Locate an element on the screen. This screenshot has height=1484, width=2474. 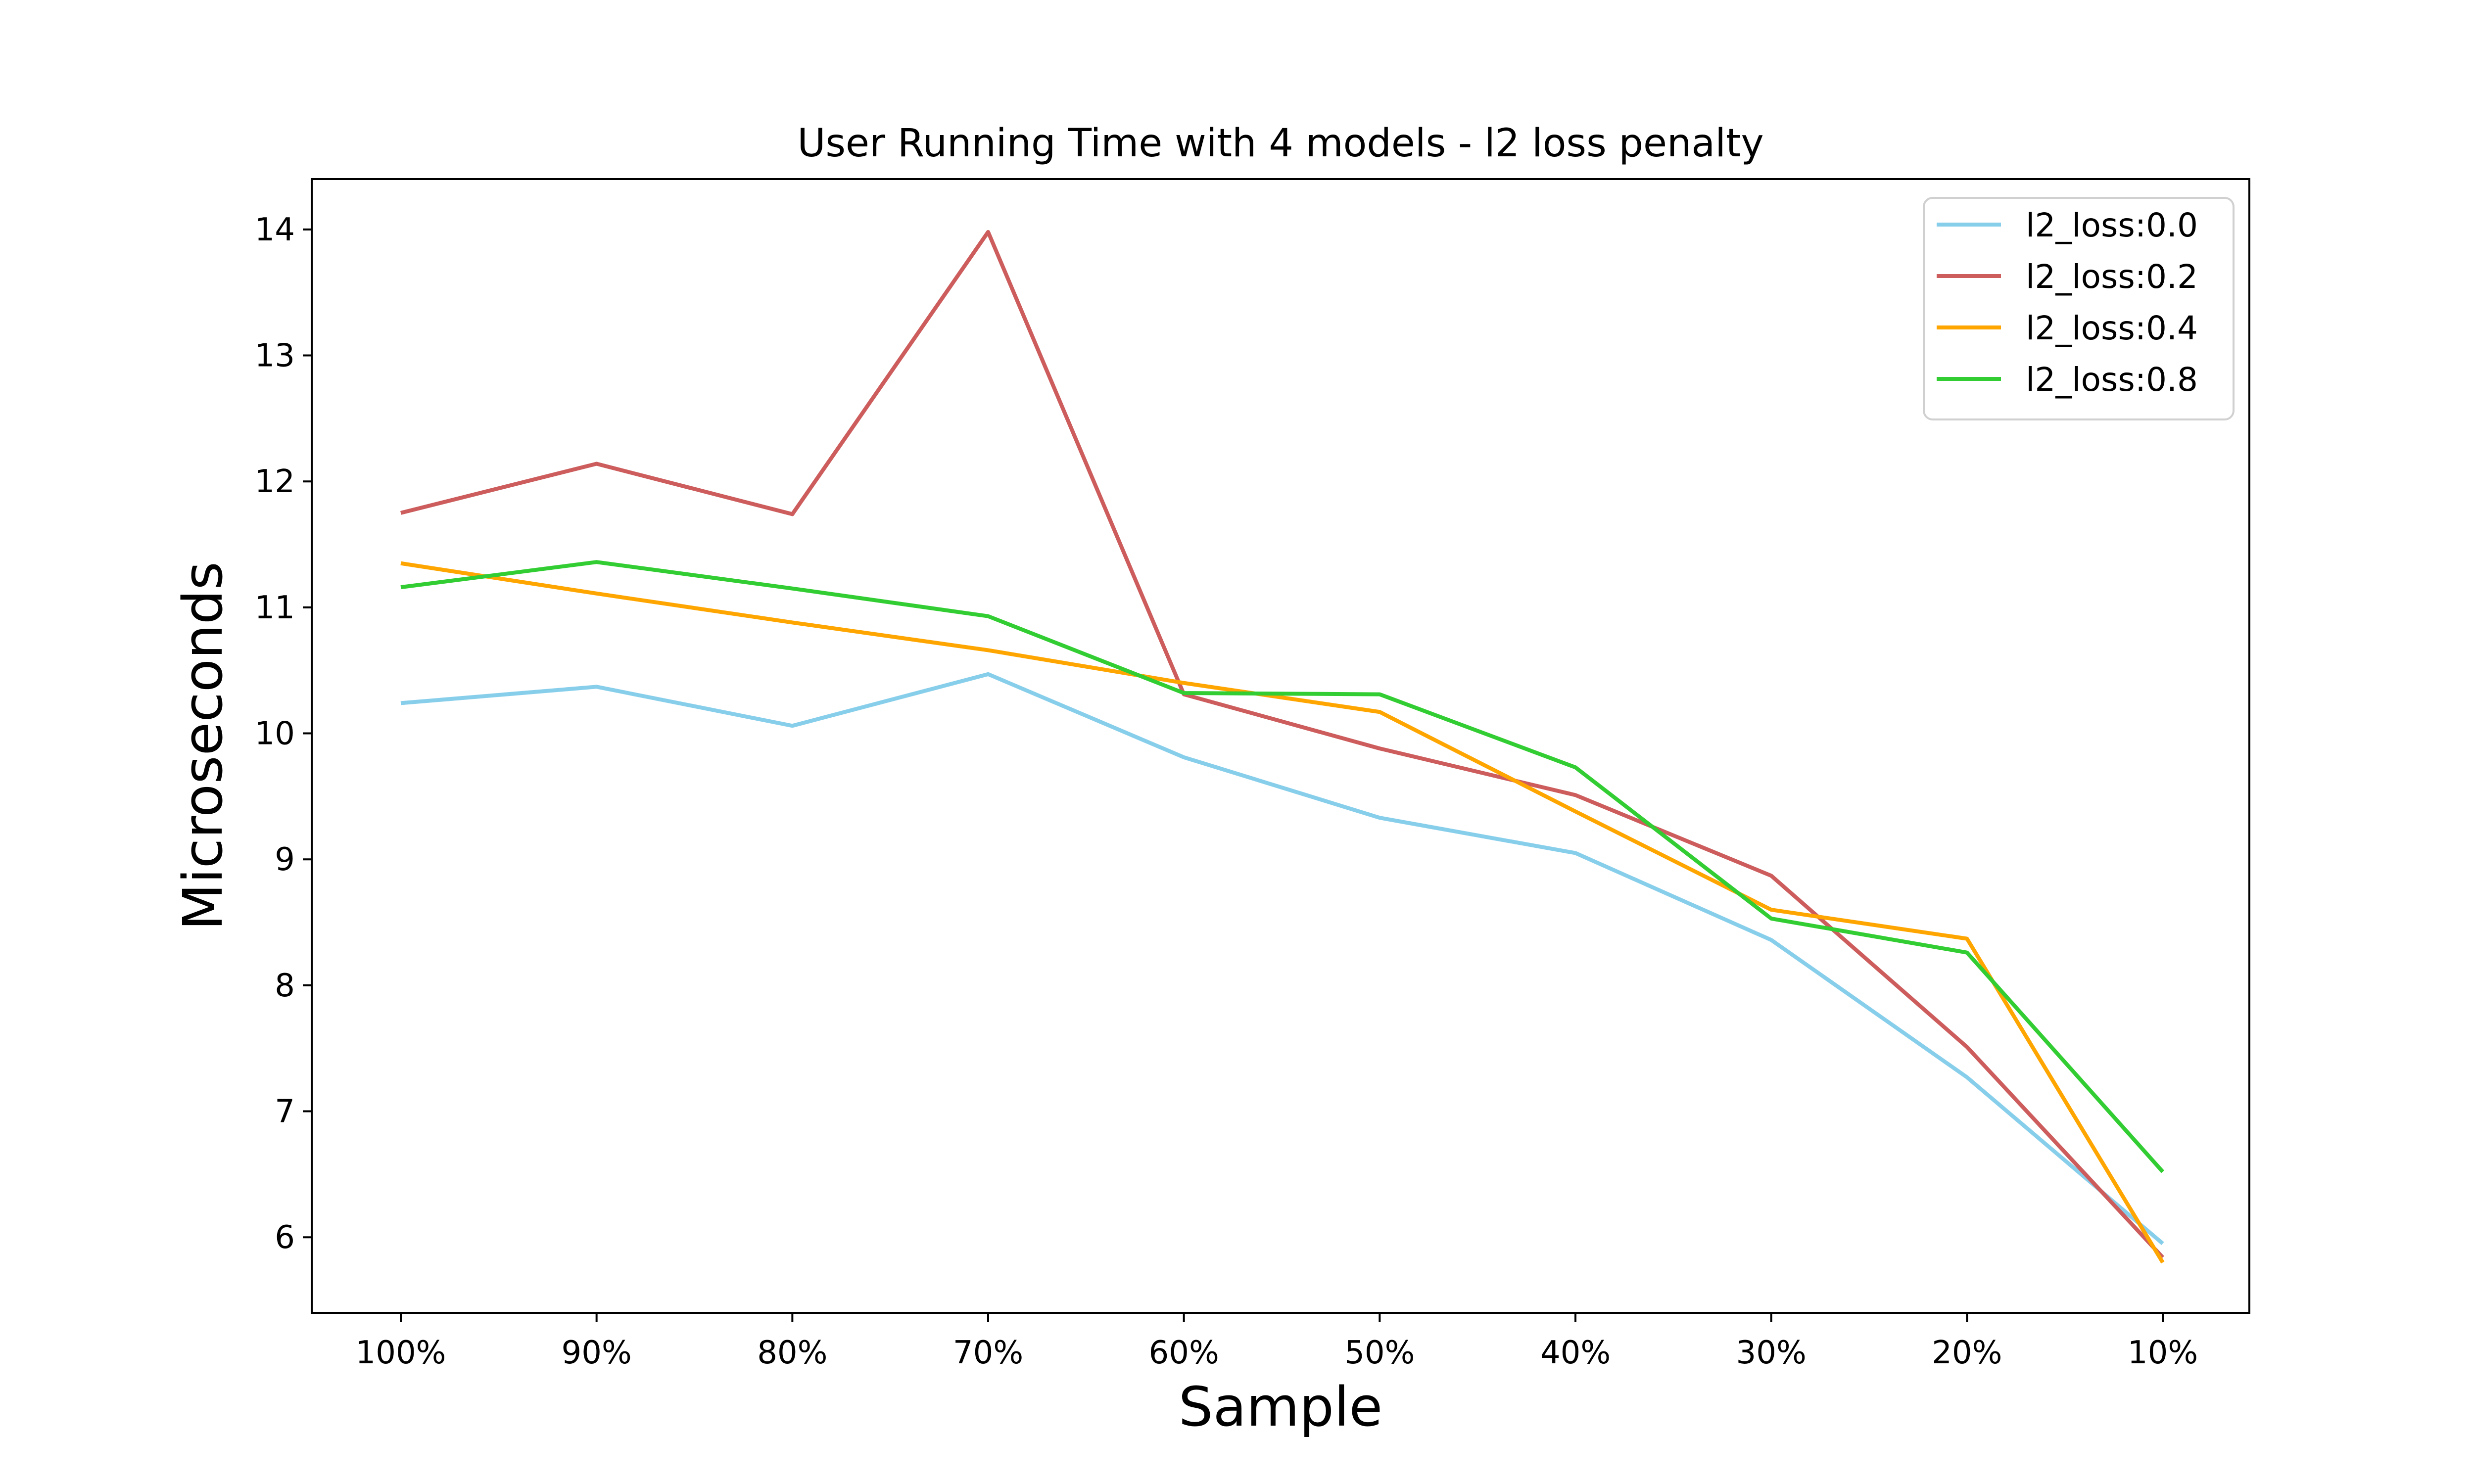
x-tick-label: 80% is located at coordinates (792, 1353).